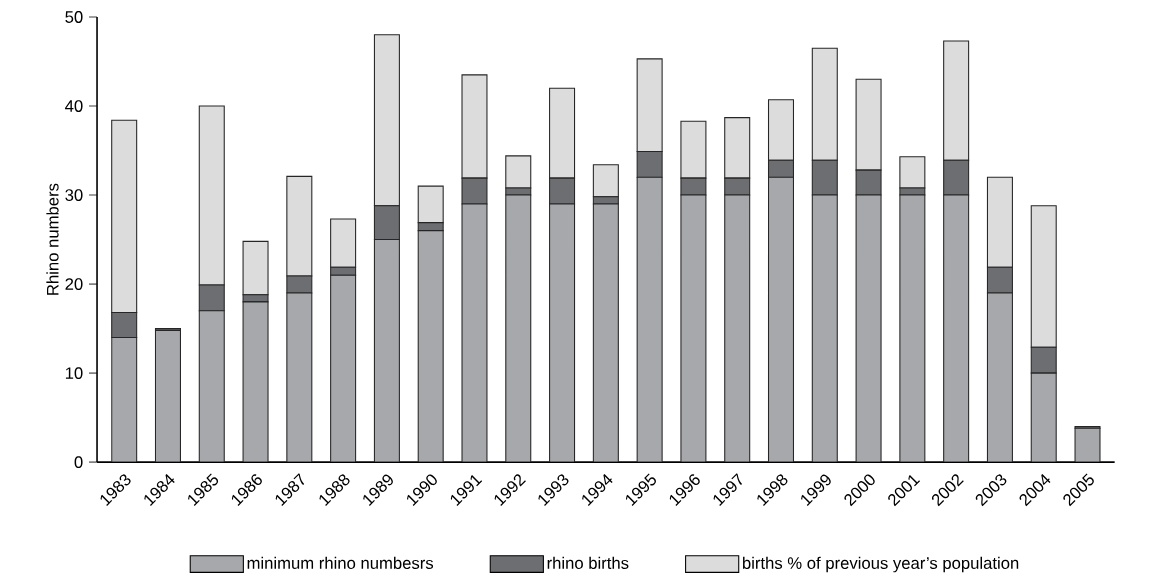 This screenshot has width=1163, height=578. What do you see at coordinates (52, 239) in the screenshot?
I see `y-axis-title: Rhino numbers` at bounding box center [52, 239].